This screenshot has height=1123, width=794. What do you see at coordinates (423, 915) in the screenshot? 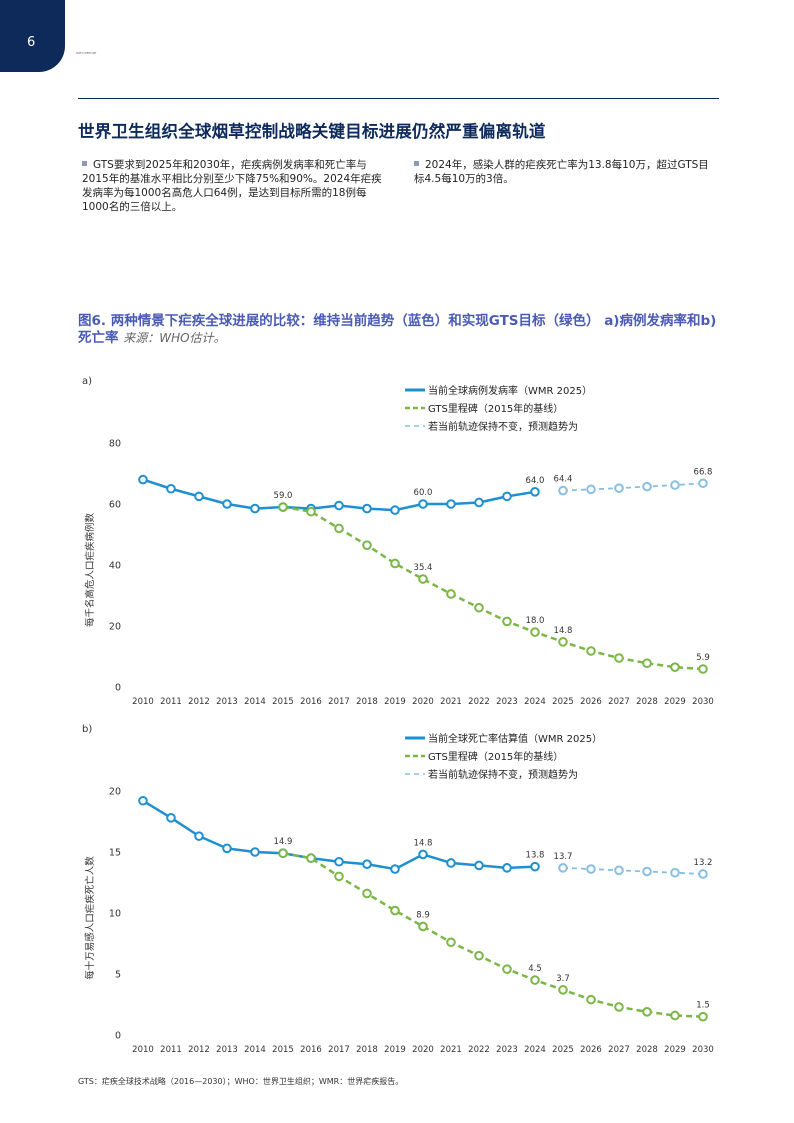
I see `data-label: 8.9` at bounding box center [423, 915].